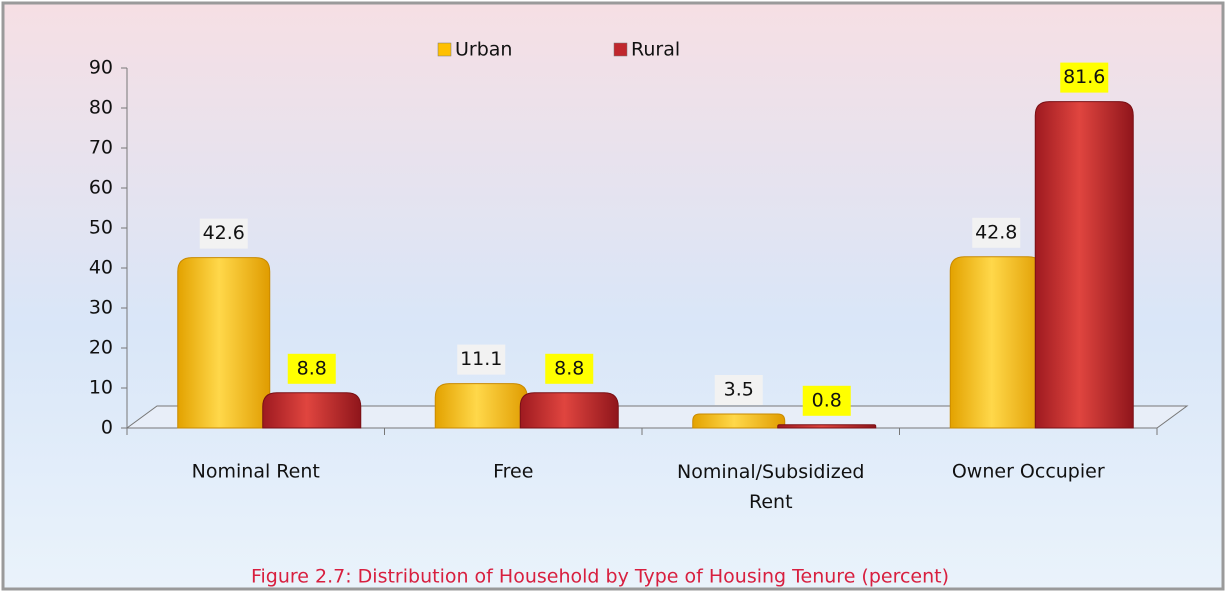 The height and width of the screenshot is (592, 1226). What do you see at coordinates (101, 308) in the screenshot?
I see `y-tick-label: 30` at bounding box center [101, 308].